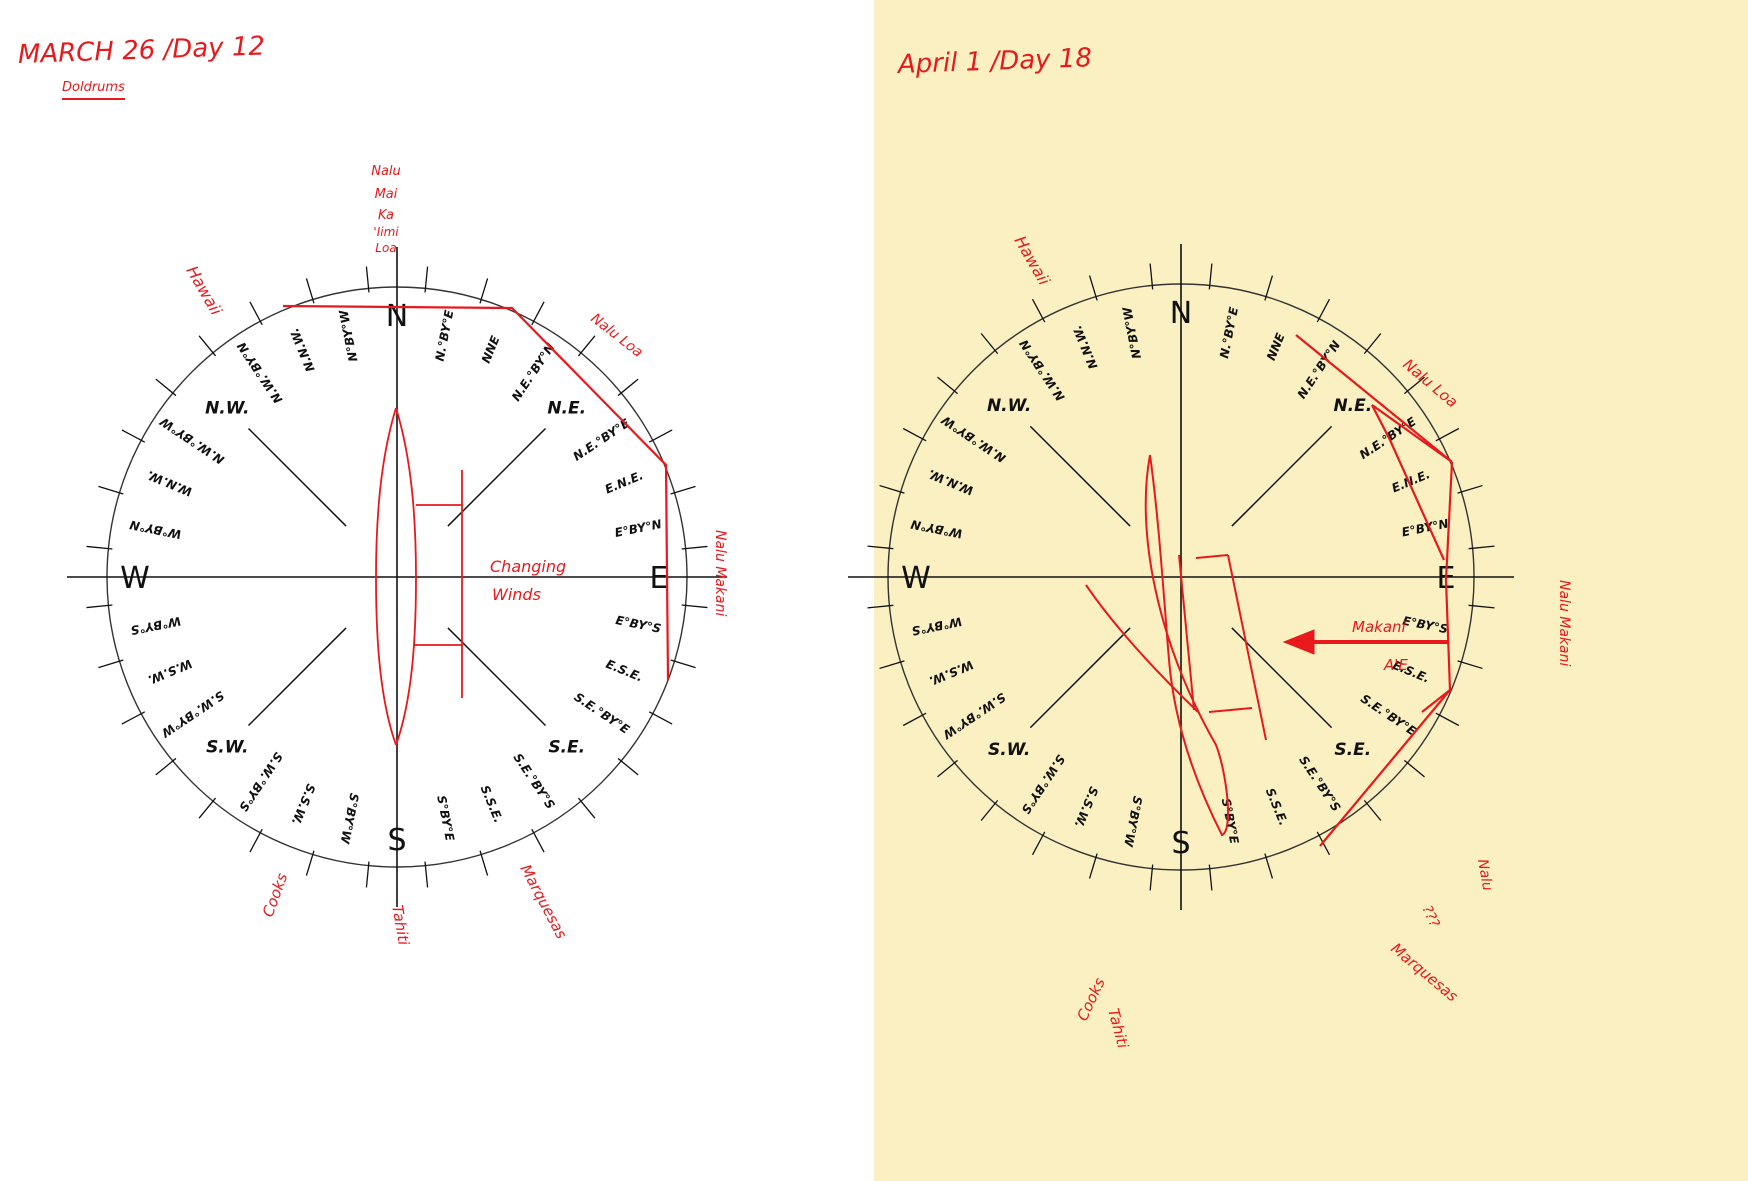 This screenshot has height=1181, width=1748. I want to click on annotation-winds: Winds, so click(516, 594).